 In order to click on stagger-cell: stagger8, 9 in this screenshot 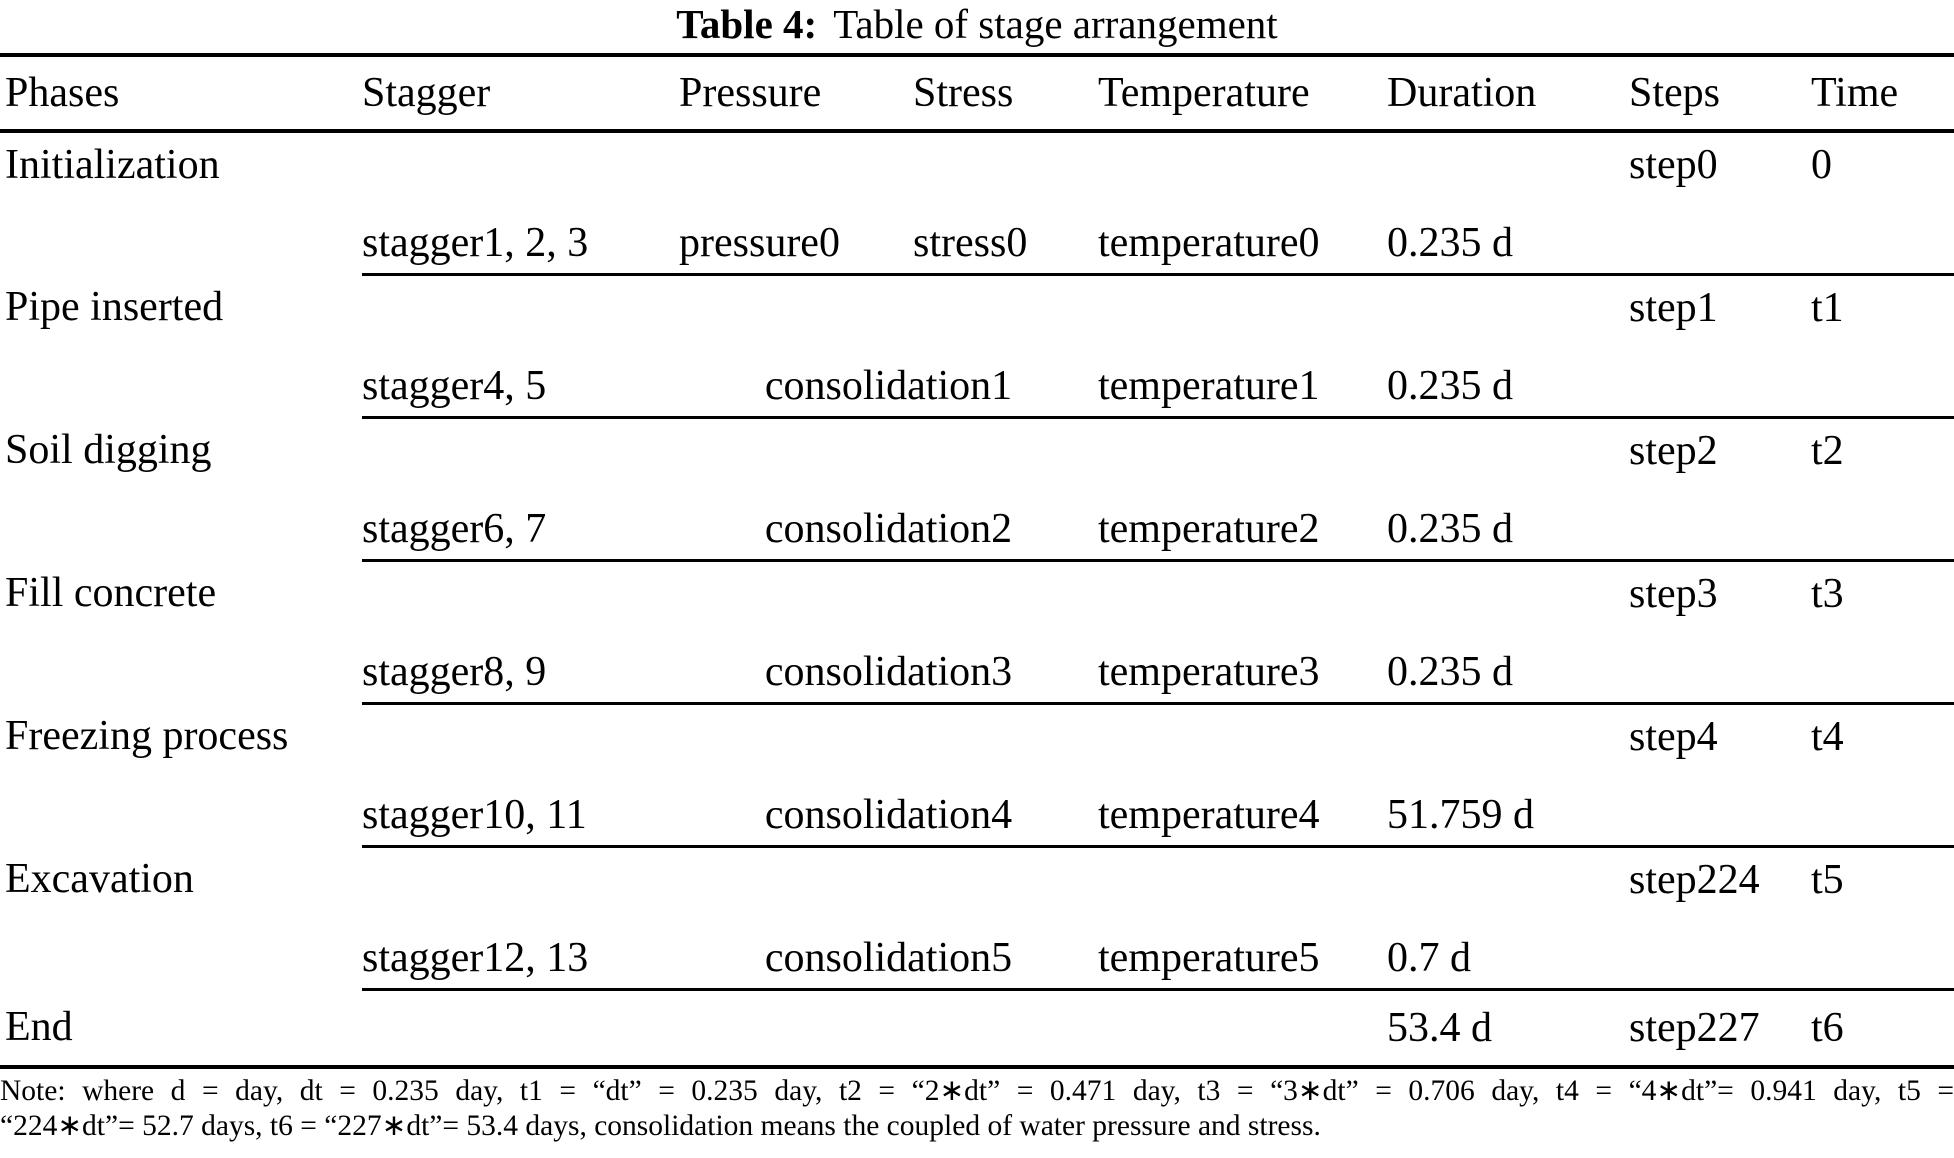, I will do `click(520, 665)`.